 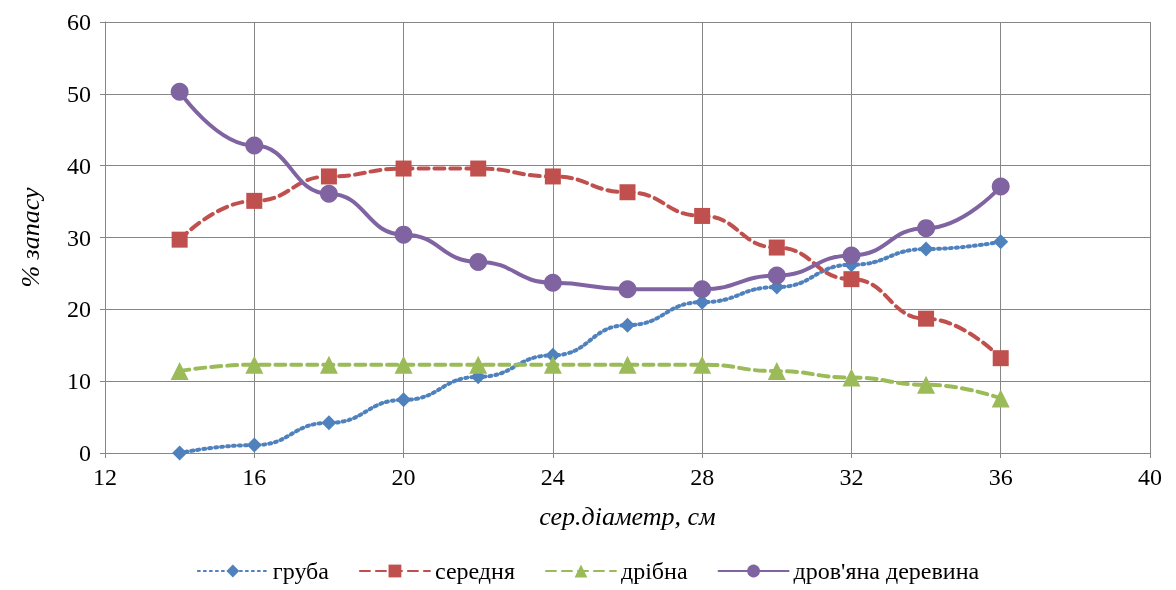 I want to click on x-tick-label: 24, so click(x=552, y=477).